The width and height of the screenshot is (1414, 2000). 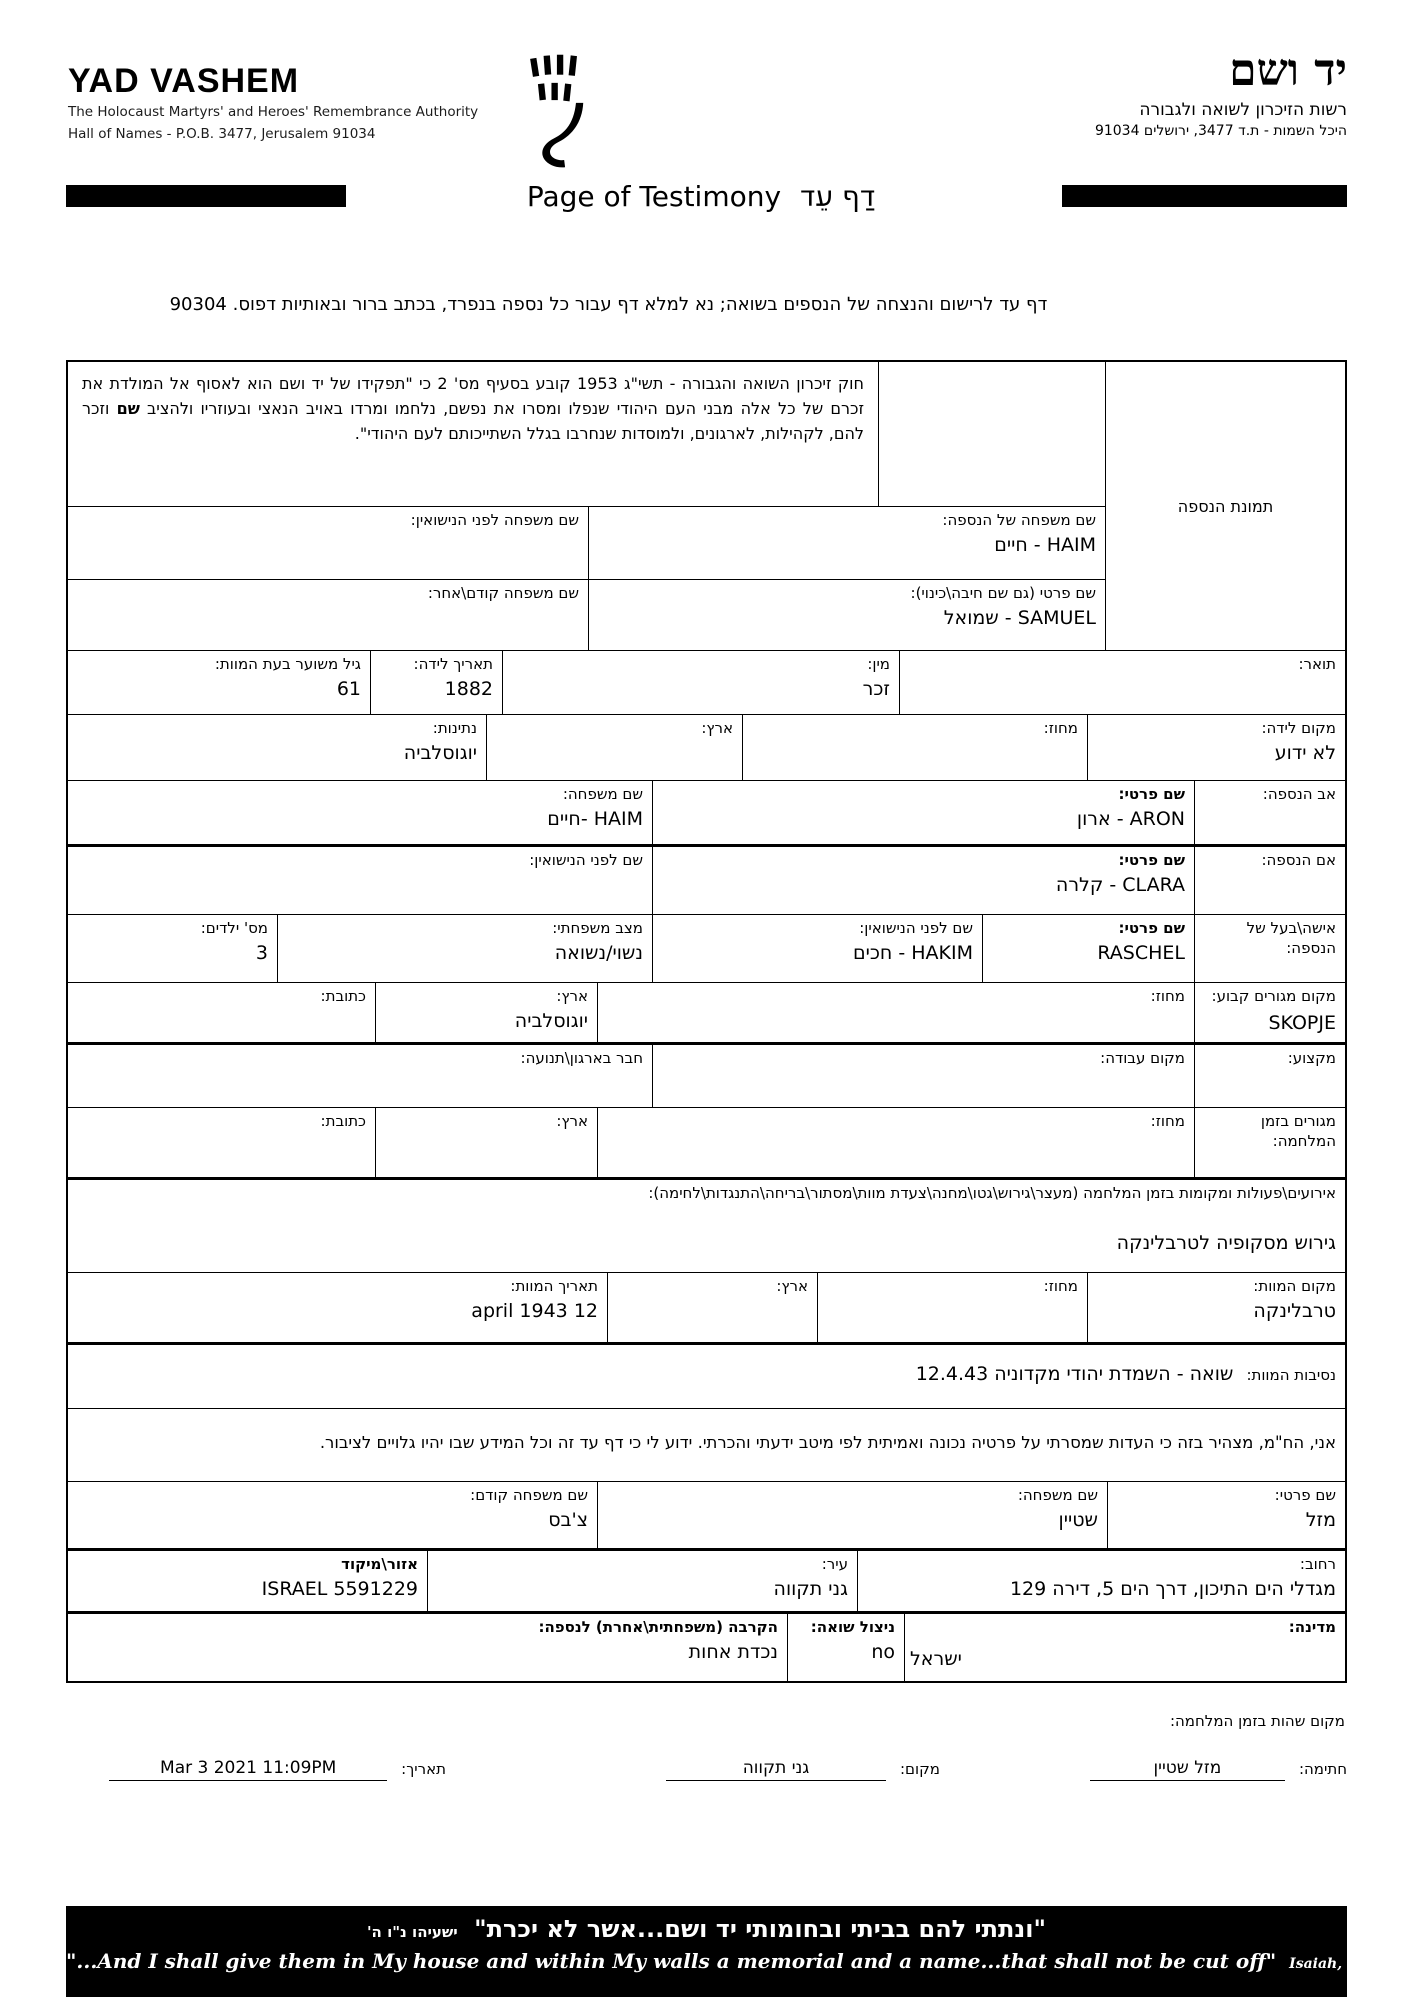 What do you see at coordinates (1216, 1307) in the screenshot?
I see `death-place-cell: מקום המוות: טרבלינקה` at bounding box center [1216, 1307].